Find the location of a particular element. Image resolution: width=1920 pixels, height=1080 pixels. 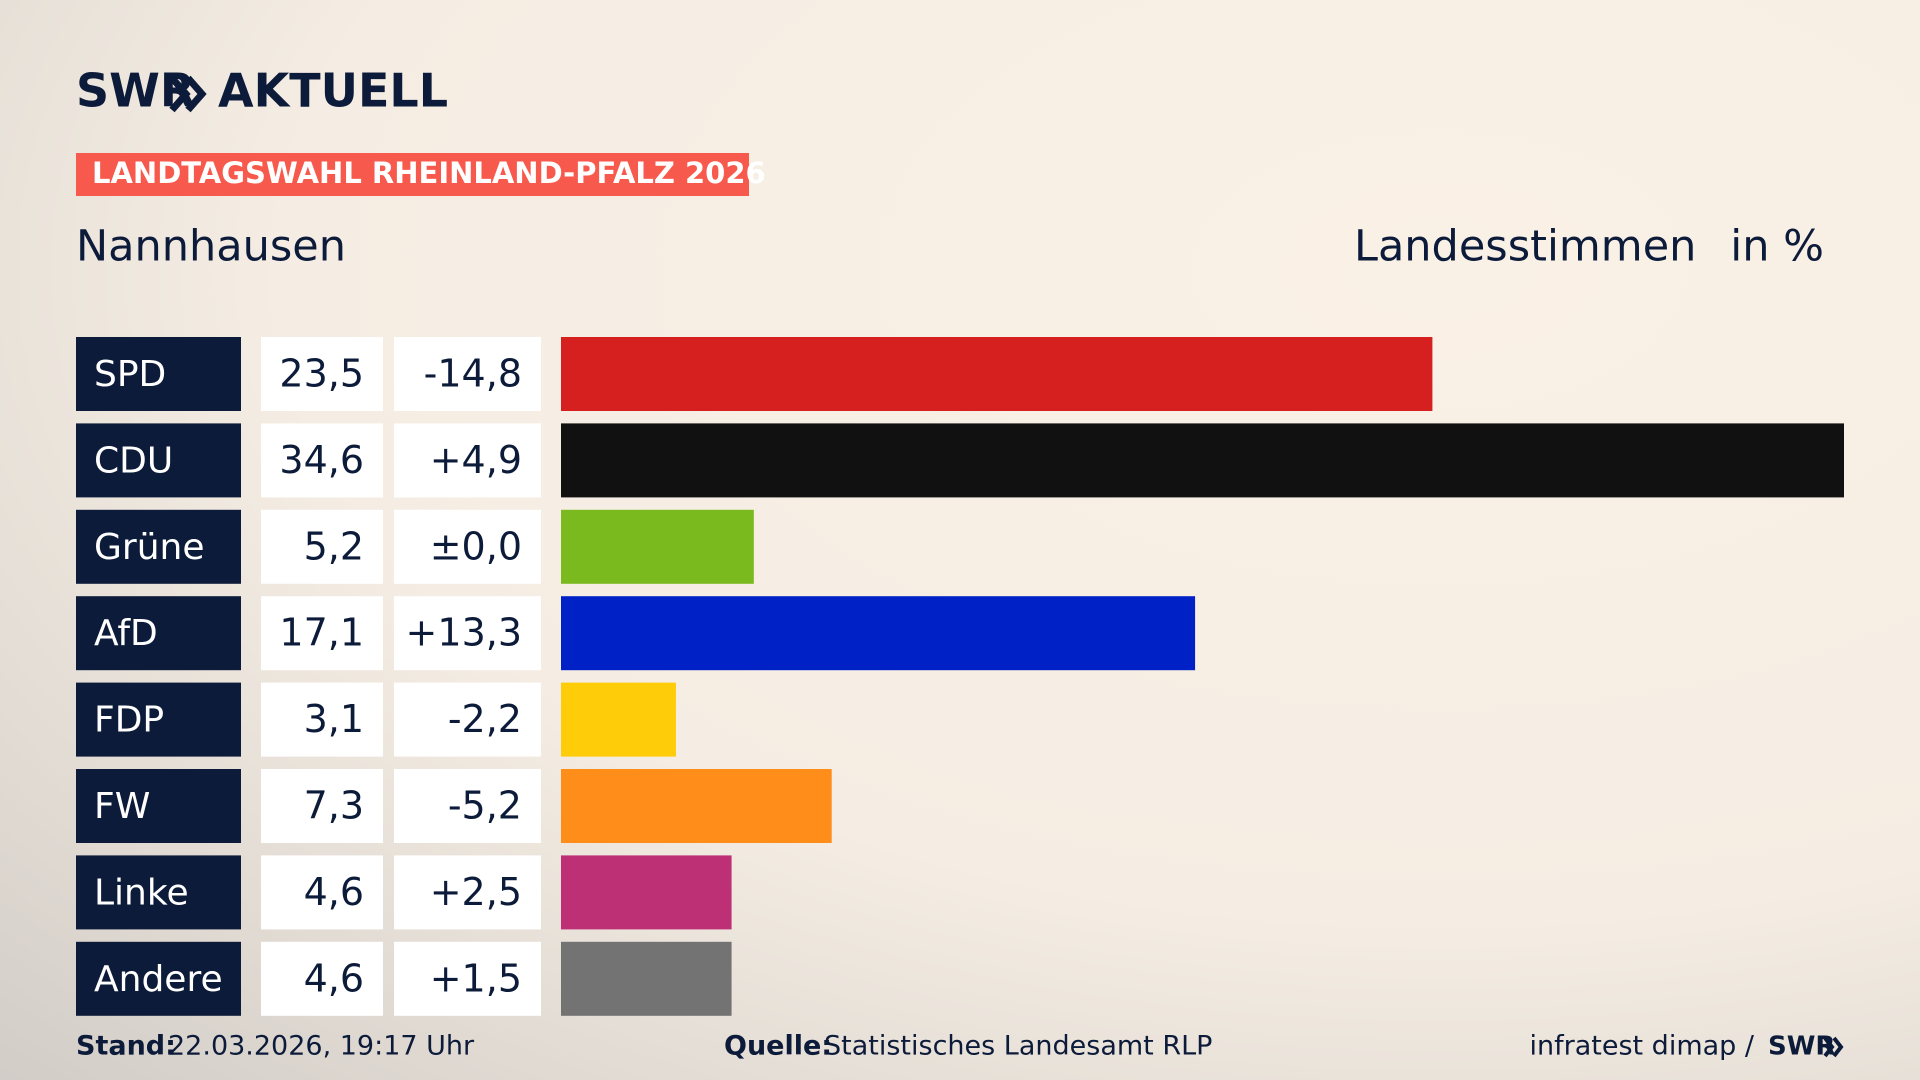

brand-product: AKTUELL is located at coordinates (333, 91).